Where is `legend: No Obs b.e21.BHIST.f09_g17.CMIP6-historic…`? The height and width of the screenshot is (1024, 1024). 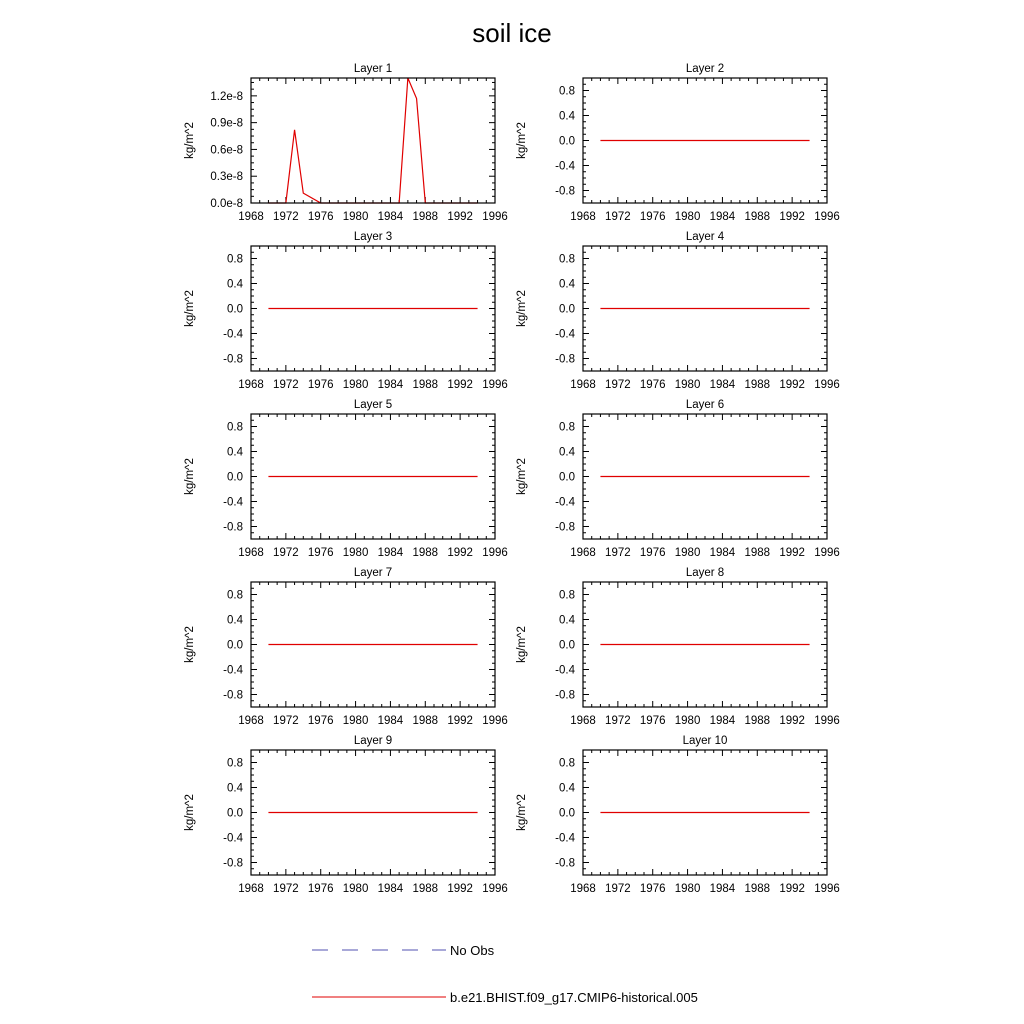 legend: No Obs b.e21.BHIST.f09_g17.CMIP6-historic… is located at coordinates (505, 974).